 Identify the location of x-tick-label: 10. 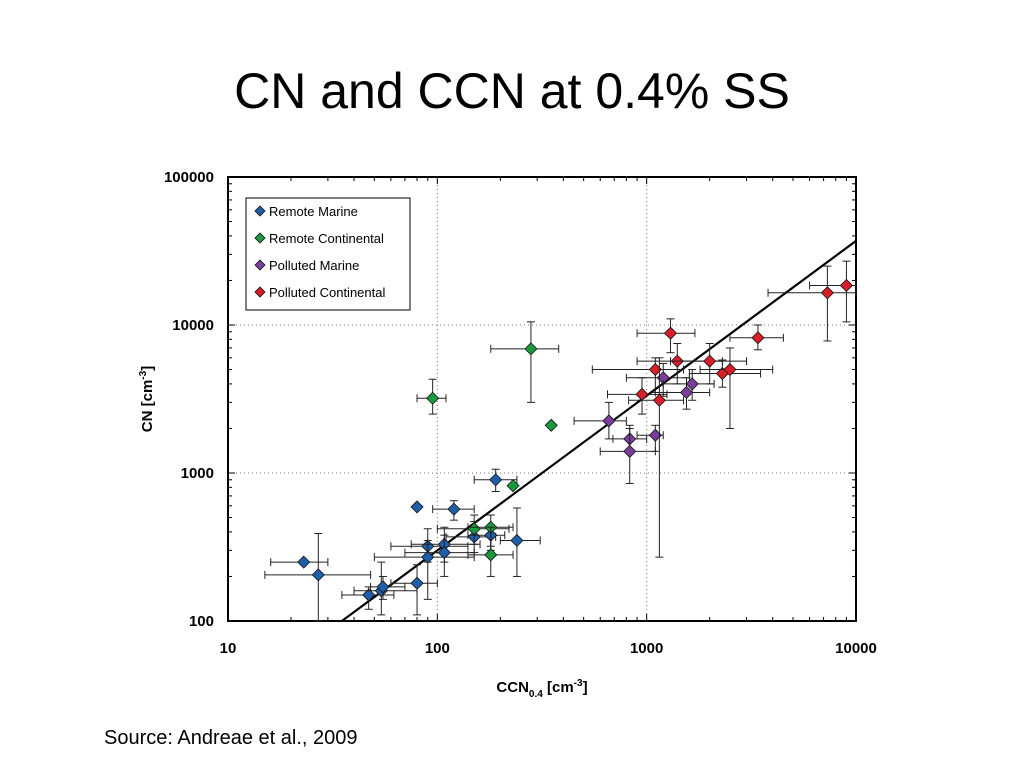
(228, 648).